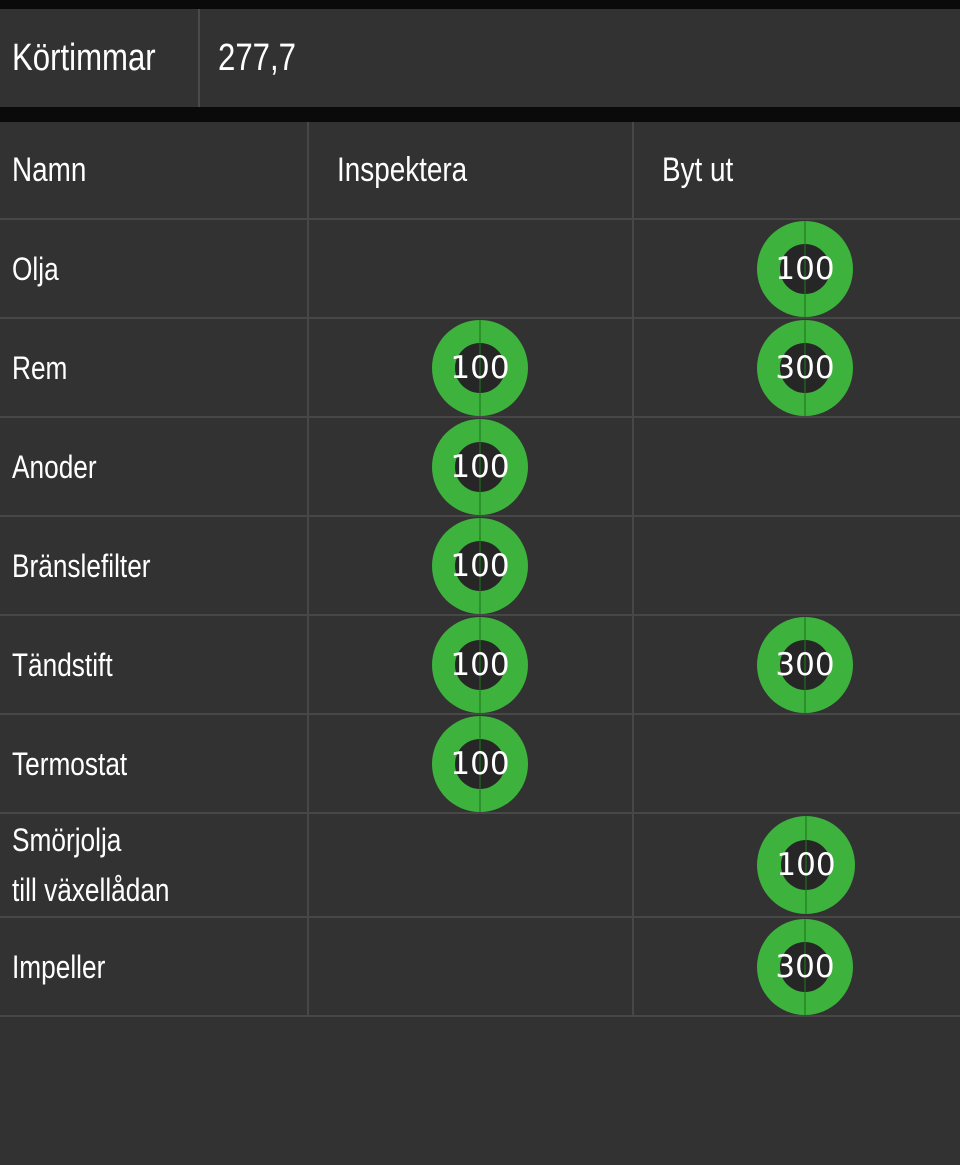  What do you see at coordinates (154, 466) in the screenshot?
I see `item-name: Anoder` at bounding box center [154, 466].